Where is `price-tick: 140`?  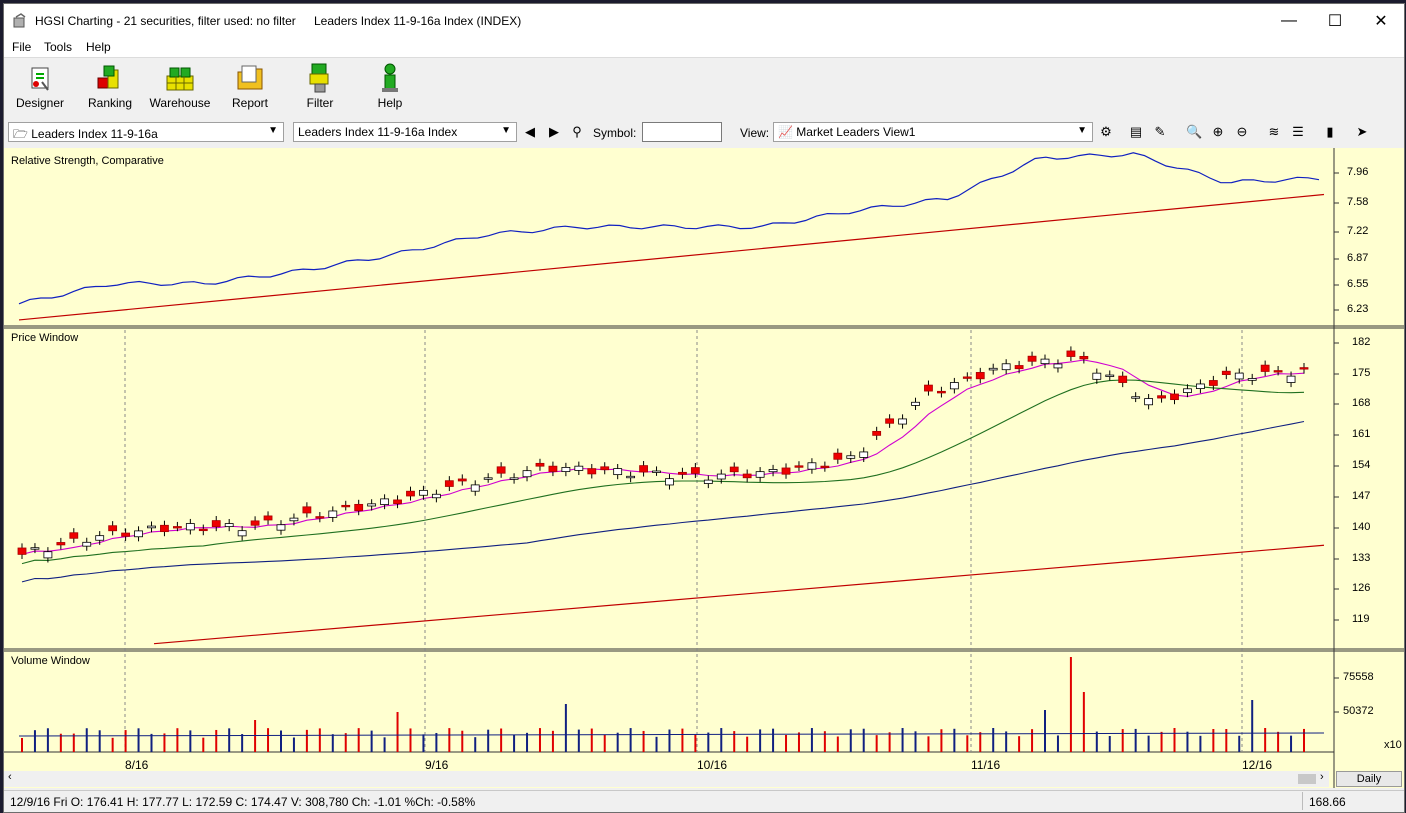
price-tick: 140 is located at coordinates (1361, 527).